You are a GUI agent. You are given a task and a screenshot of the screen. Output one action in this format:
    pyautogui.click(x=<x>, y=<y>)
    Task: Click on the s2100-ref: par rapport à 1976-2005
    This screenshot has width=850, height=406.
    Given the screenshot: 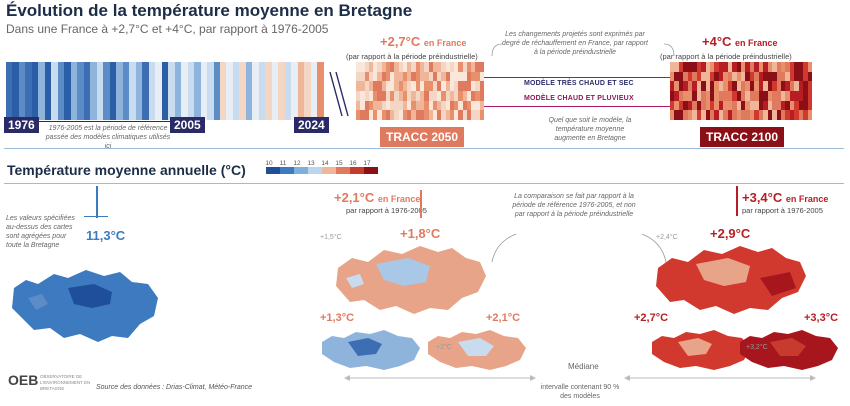 What is the action you would take?
    pyautogui.click(x=782, y=210)
    